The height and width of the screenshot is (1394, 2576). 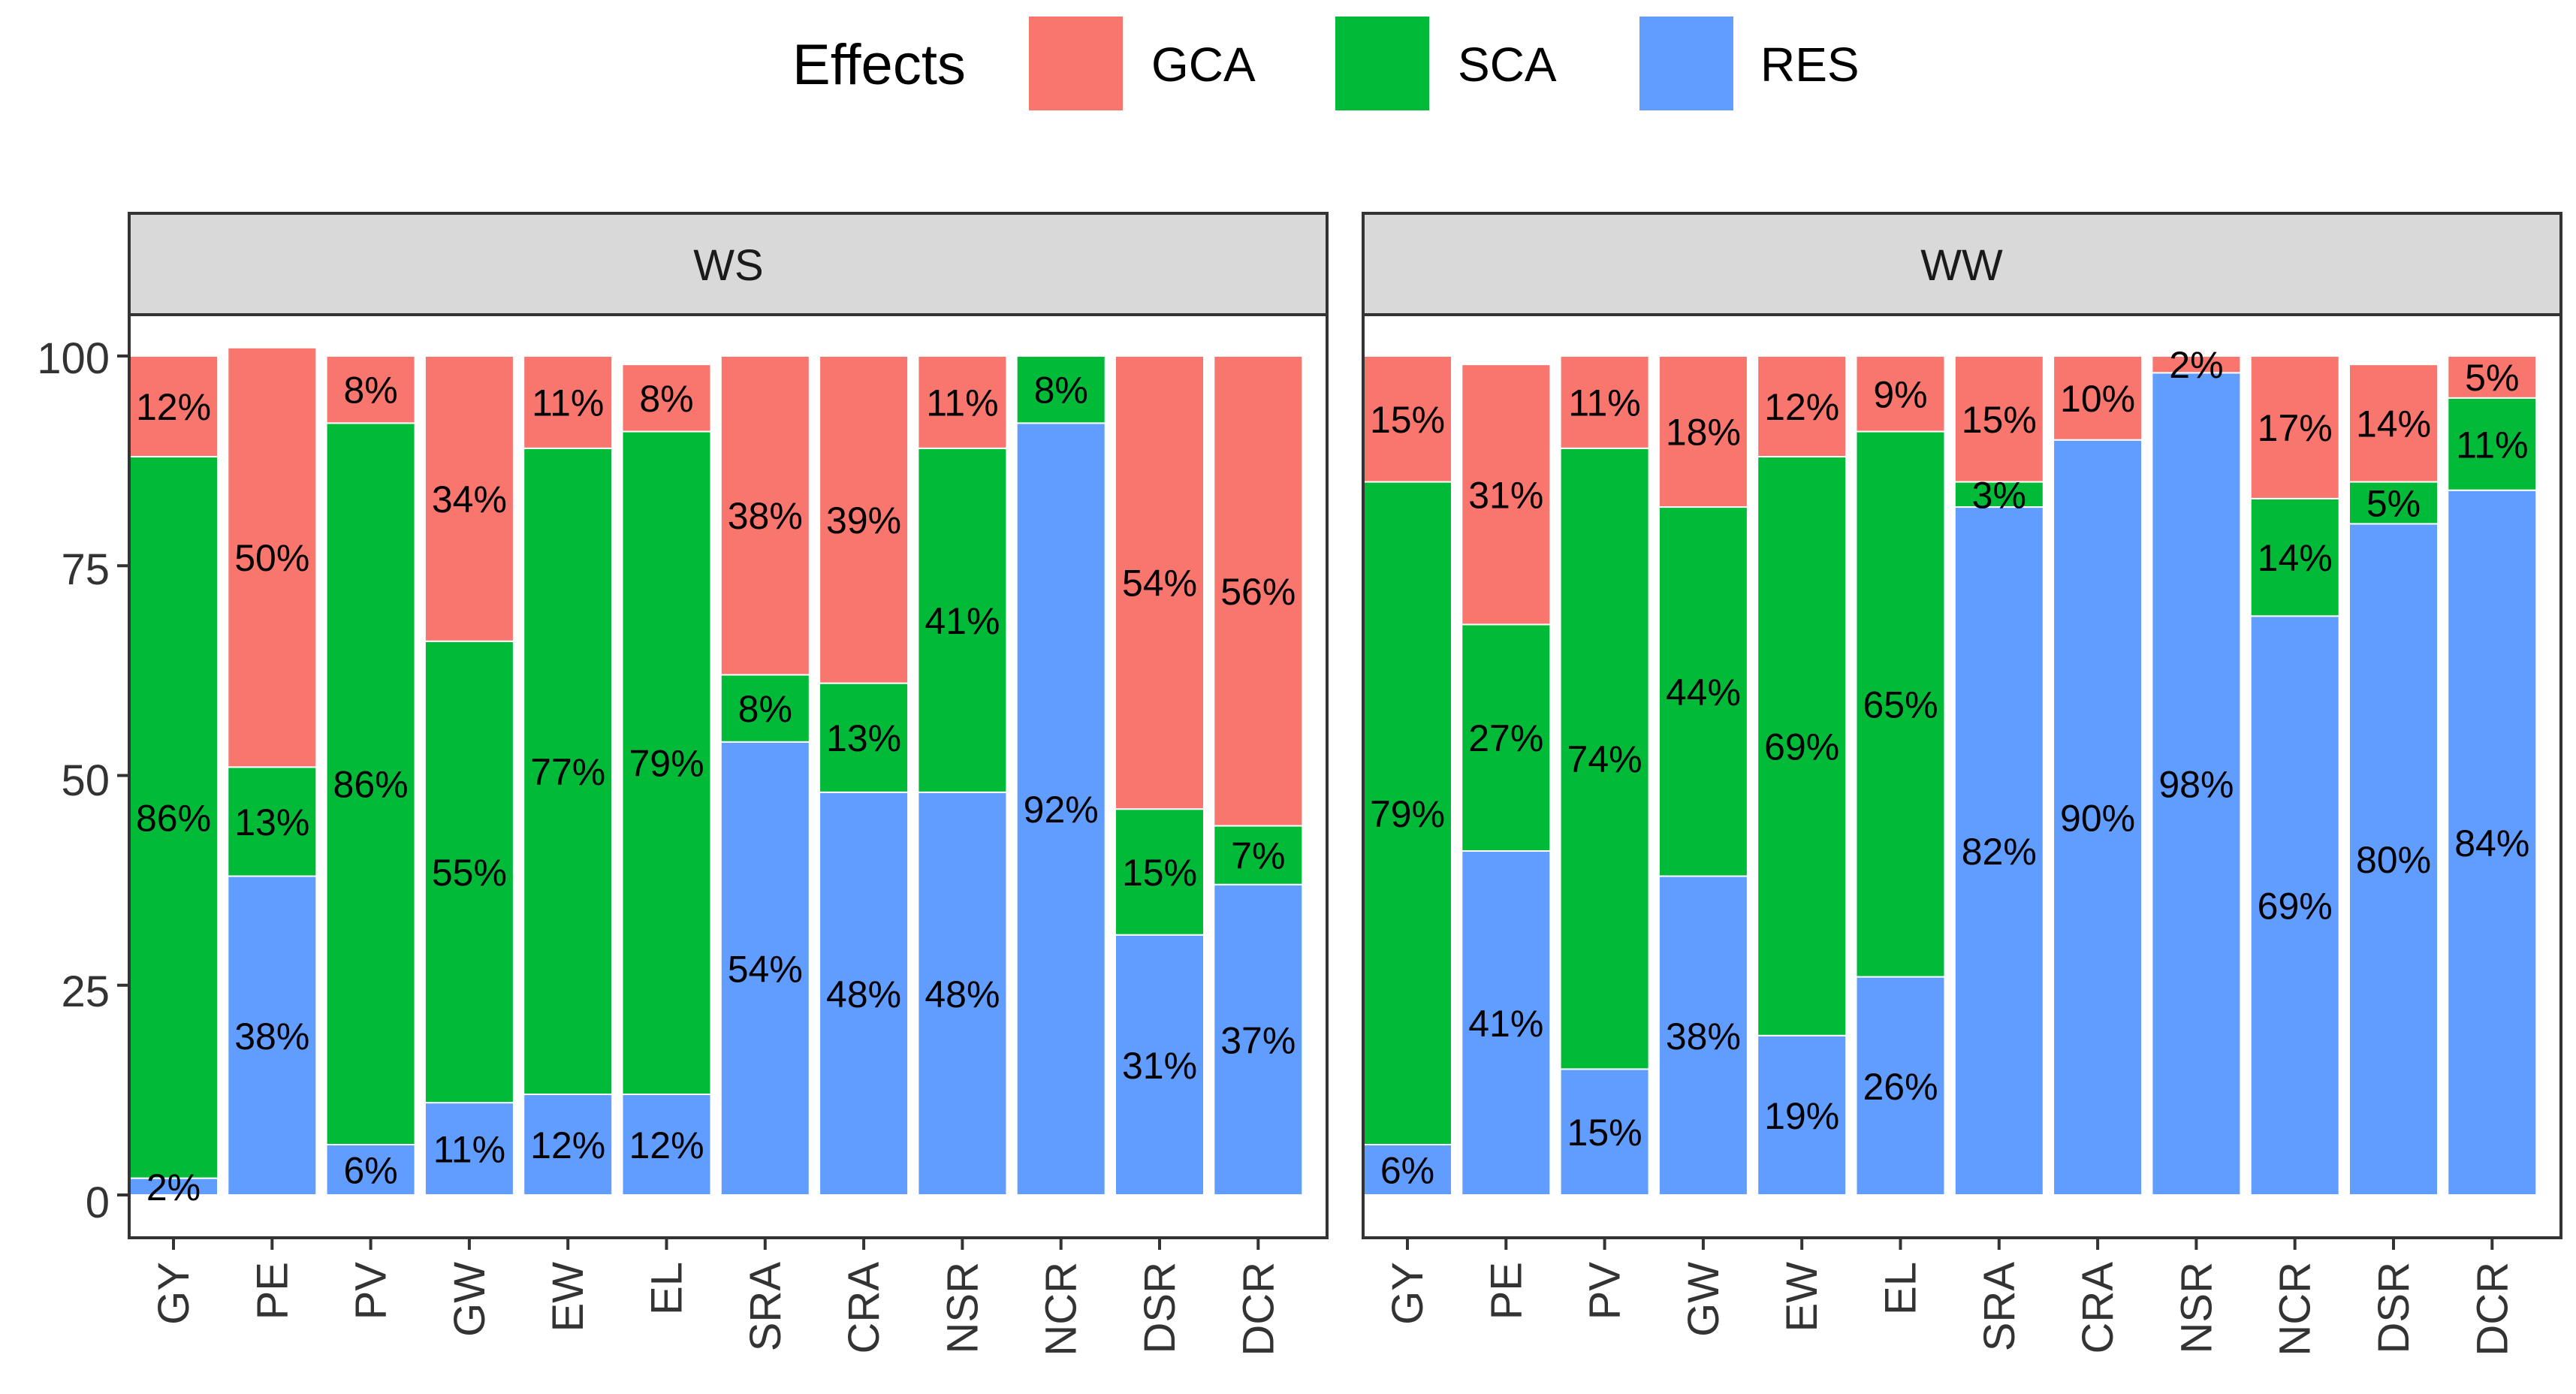 What do you see at coordinates (98, 1202) in the screenshot?
I see `y-tick-label: 0` at bounding box center [98, 1202].